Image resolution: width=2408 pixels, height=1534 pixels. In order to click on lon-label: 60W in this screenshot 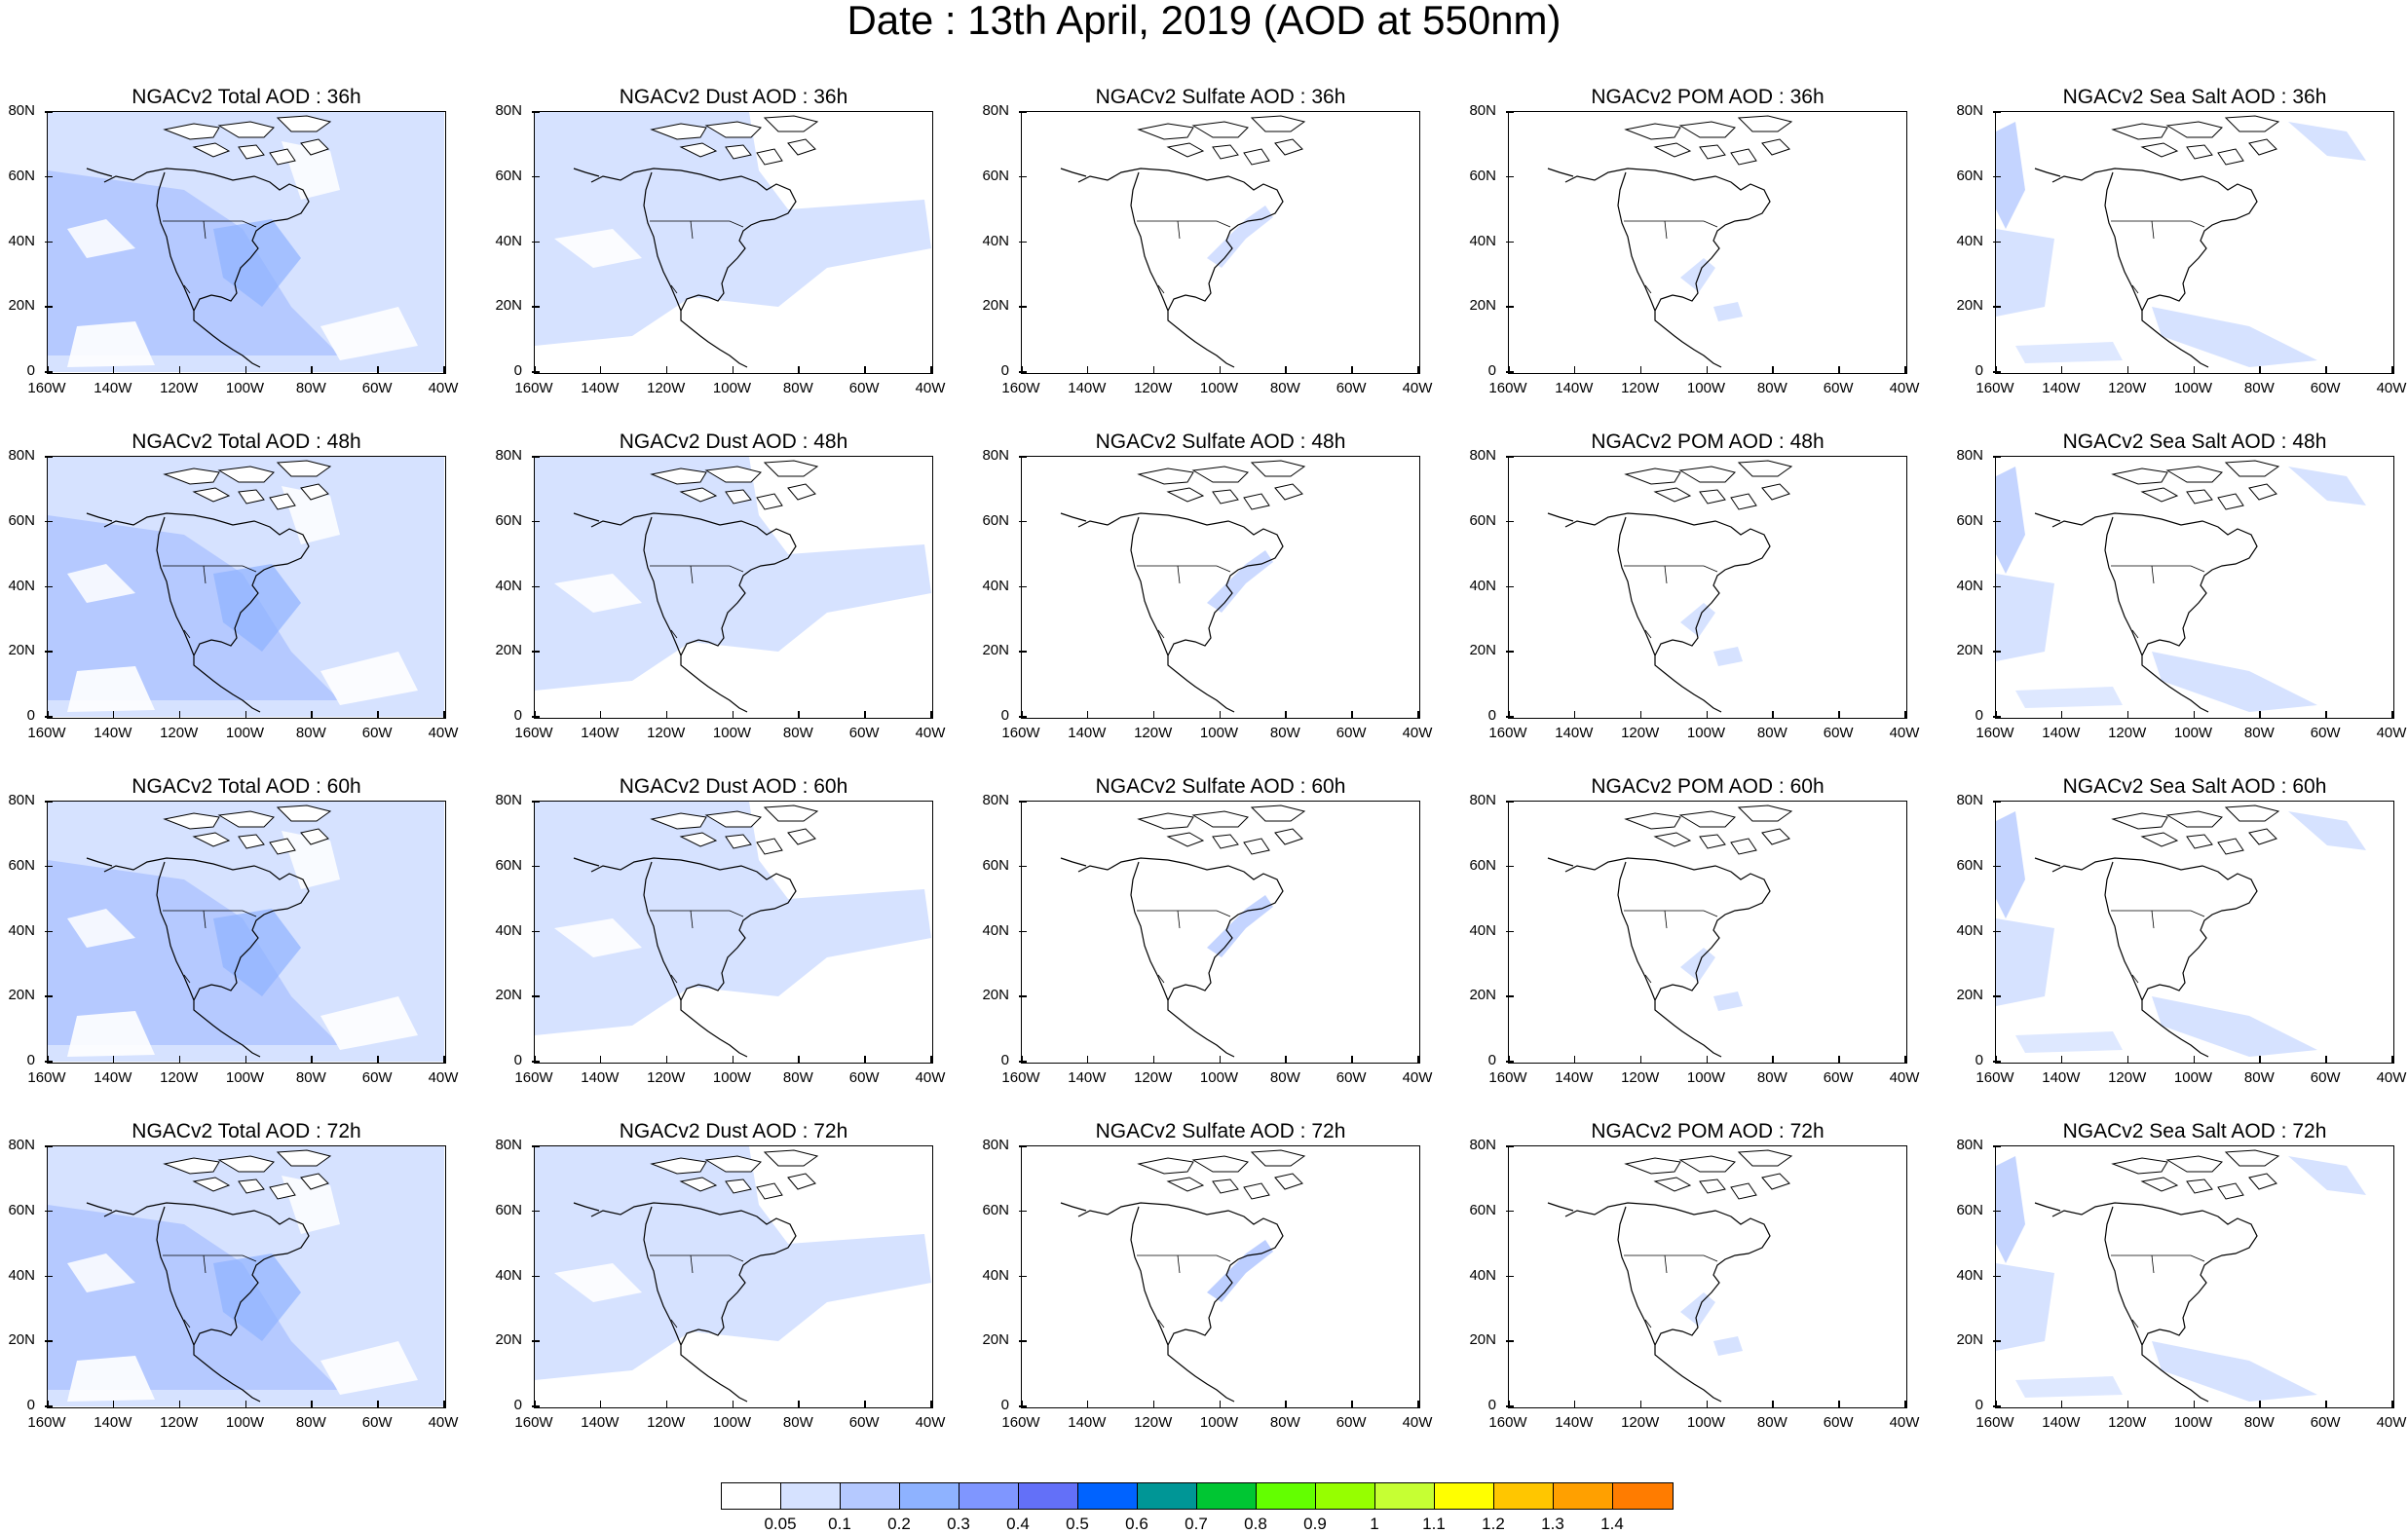, I will do `click(864, 388)`.